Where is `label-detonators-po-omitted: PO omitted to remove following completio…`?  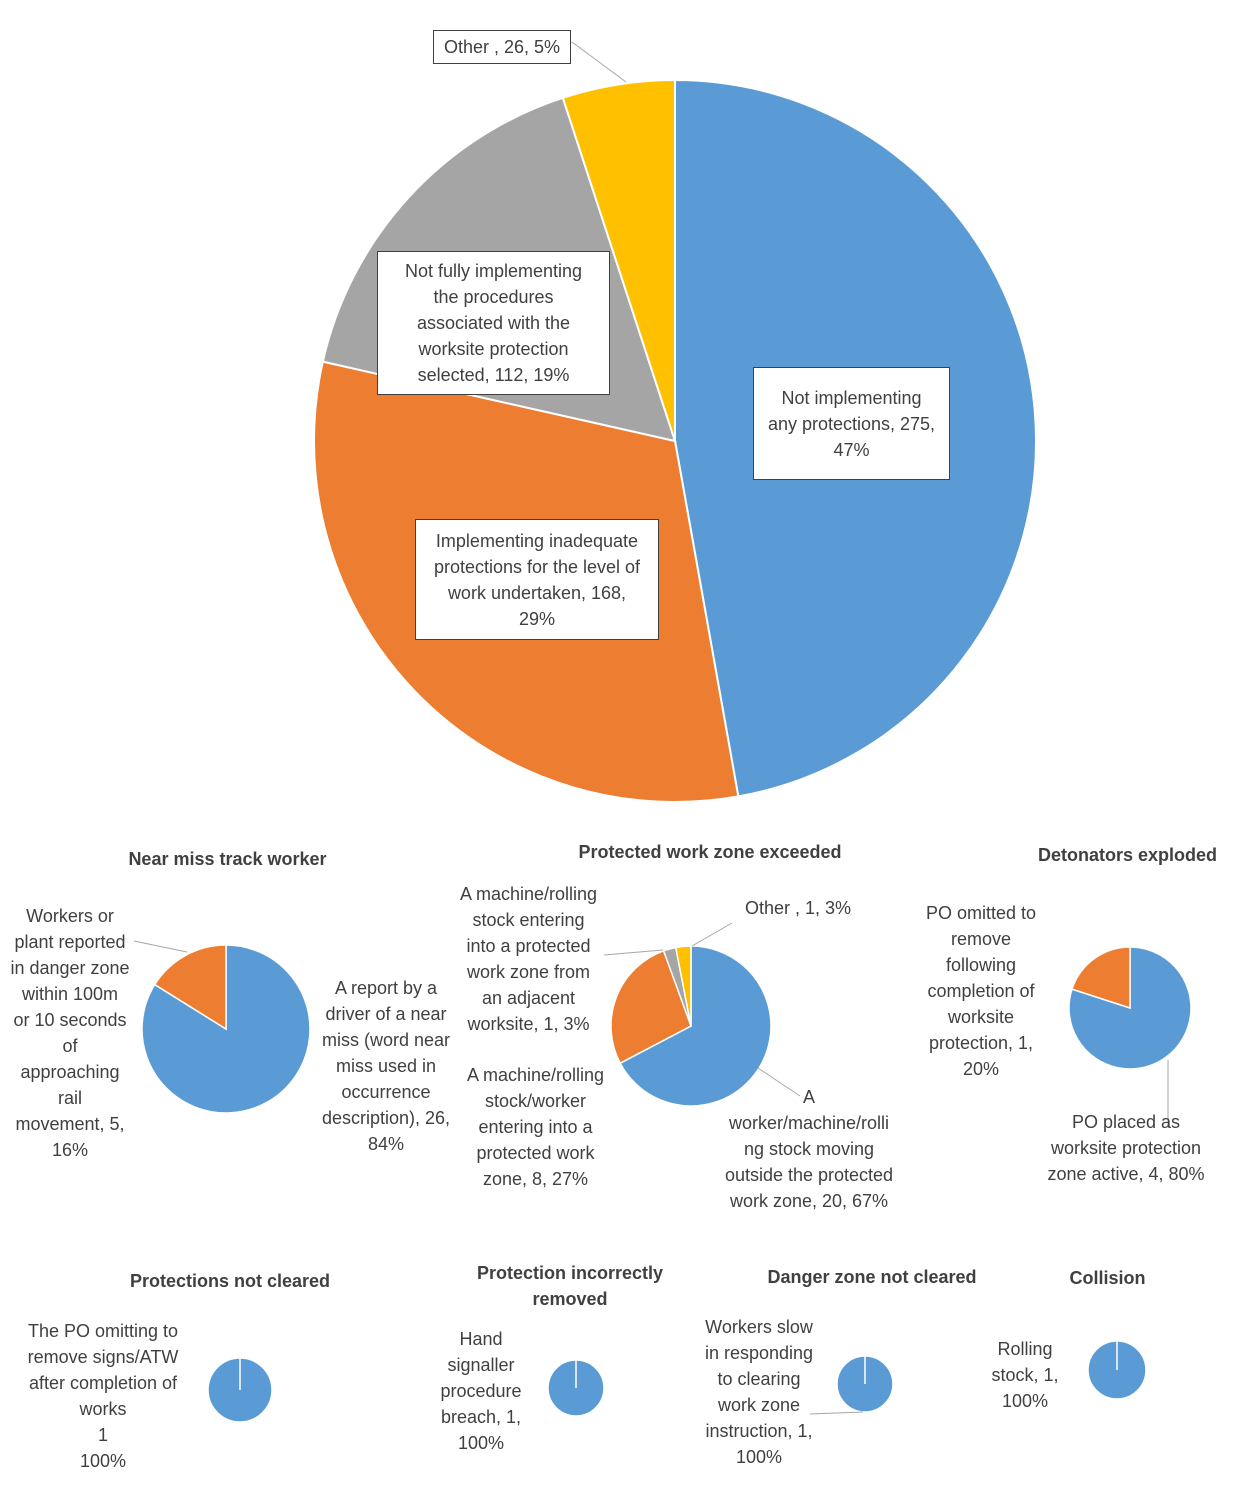
label-detonators-po-omitted: PO omitted to remove following completio… is located at coordinates (981, 991).